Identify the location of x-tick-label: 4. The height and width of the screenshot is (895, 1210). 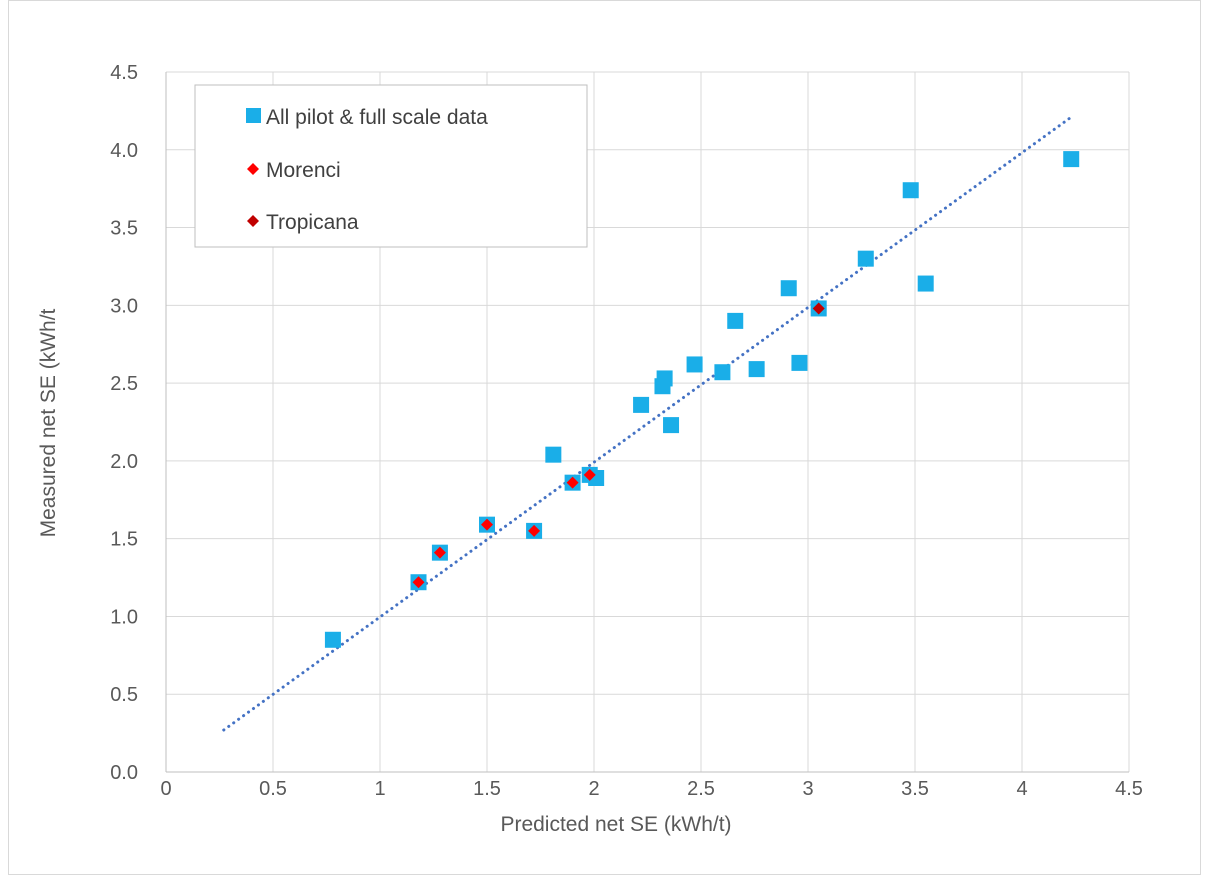
(1021, 789).